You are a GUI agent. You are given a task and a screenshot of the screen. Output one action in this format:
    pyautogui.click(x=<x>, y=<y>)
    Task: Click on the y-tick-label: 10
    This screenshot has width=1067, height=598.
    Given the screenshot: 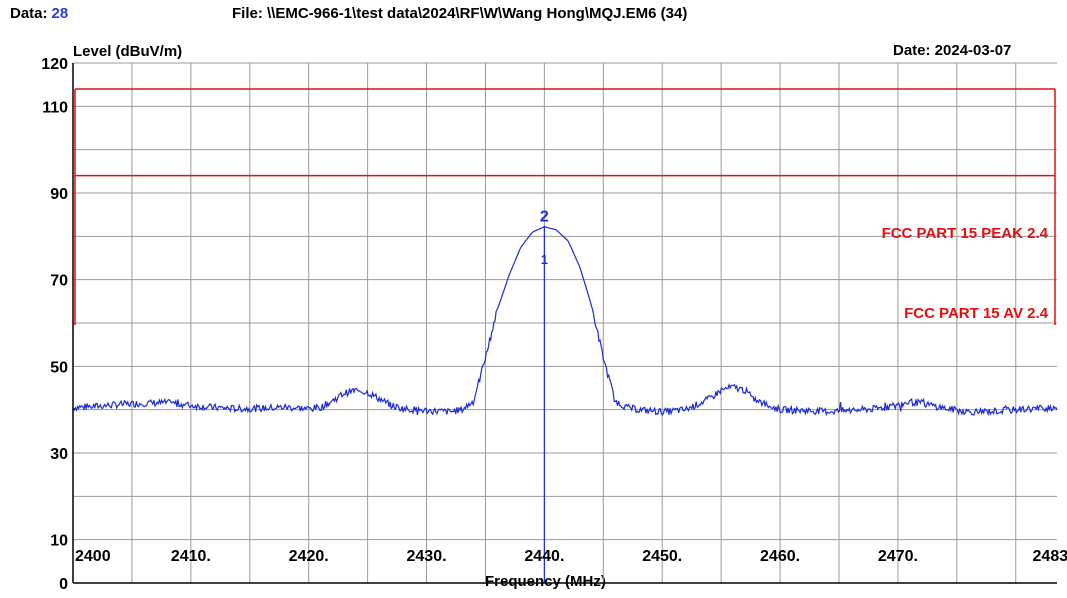 What is the action you would take?
    pyautogui.click(x=59, y=541)
    